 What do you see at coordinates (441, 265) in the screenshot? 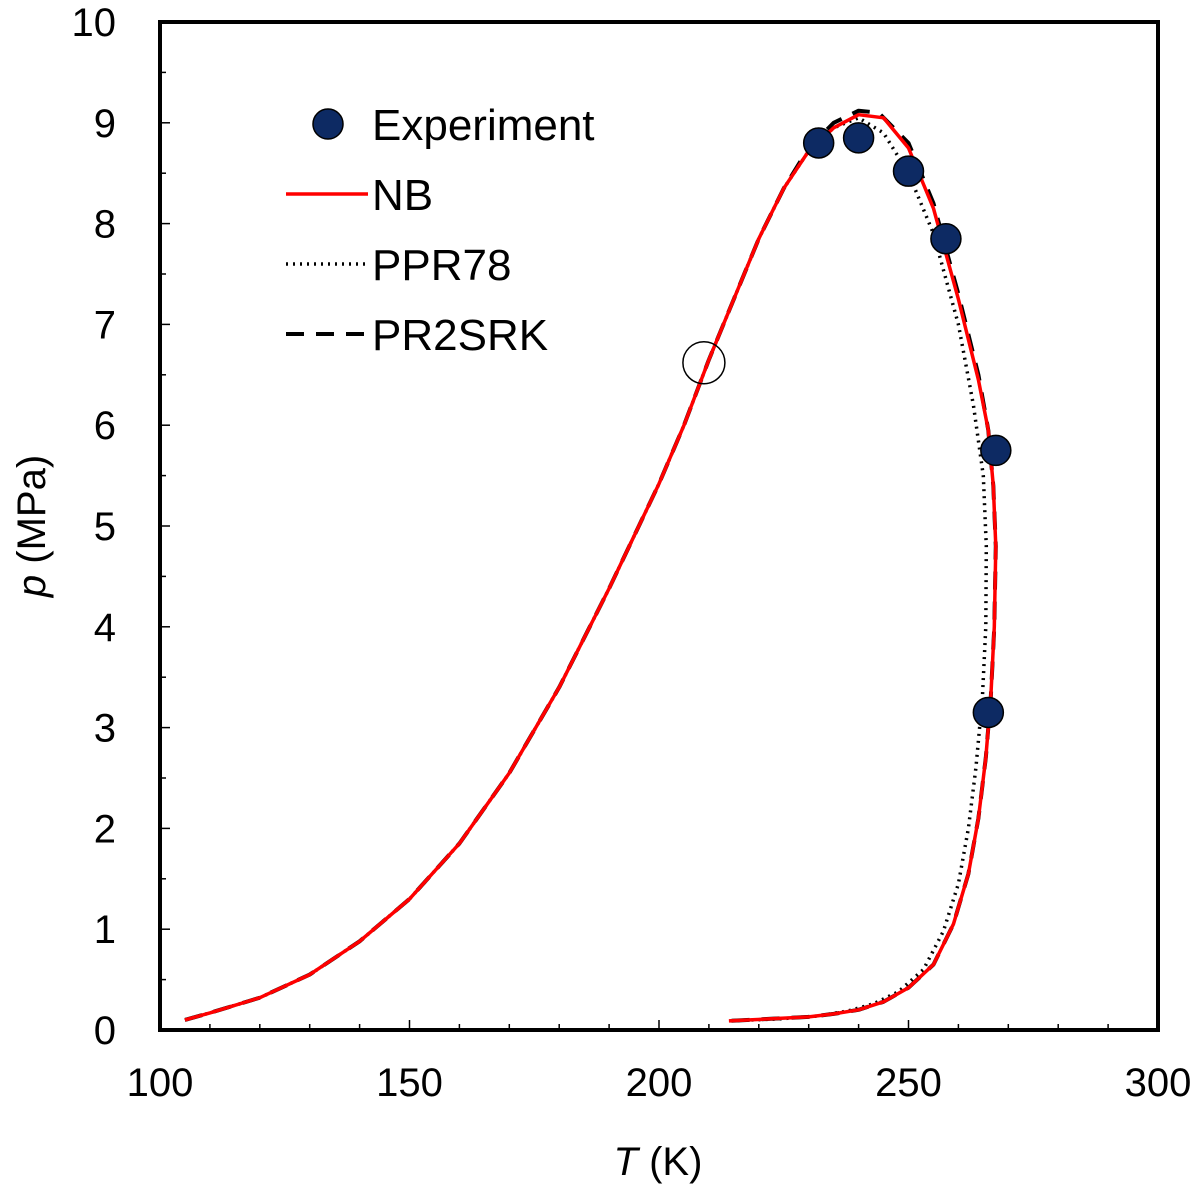
I see `legend-ppr78-label: PPR78` at bounding box center [441, 265].